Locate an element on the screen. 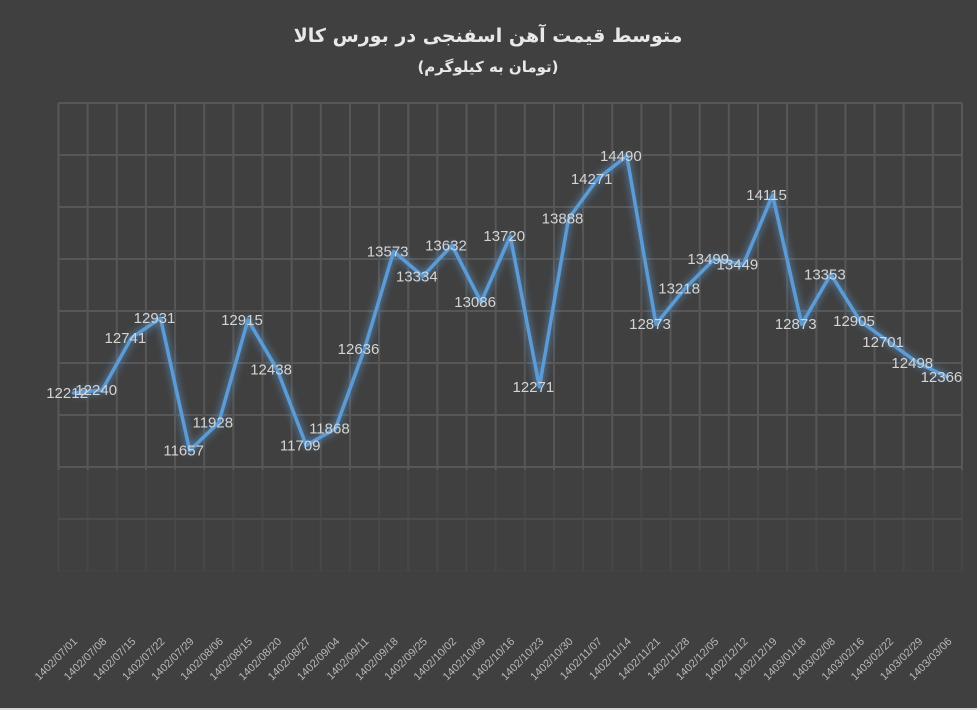 This screenshot has width=977, height=710. data-label: 12438 is located at coordinates (271, 369).